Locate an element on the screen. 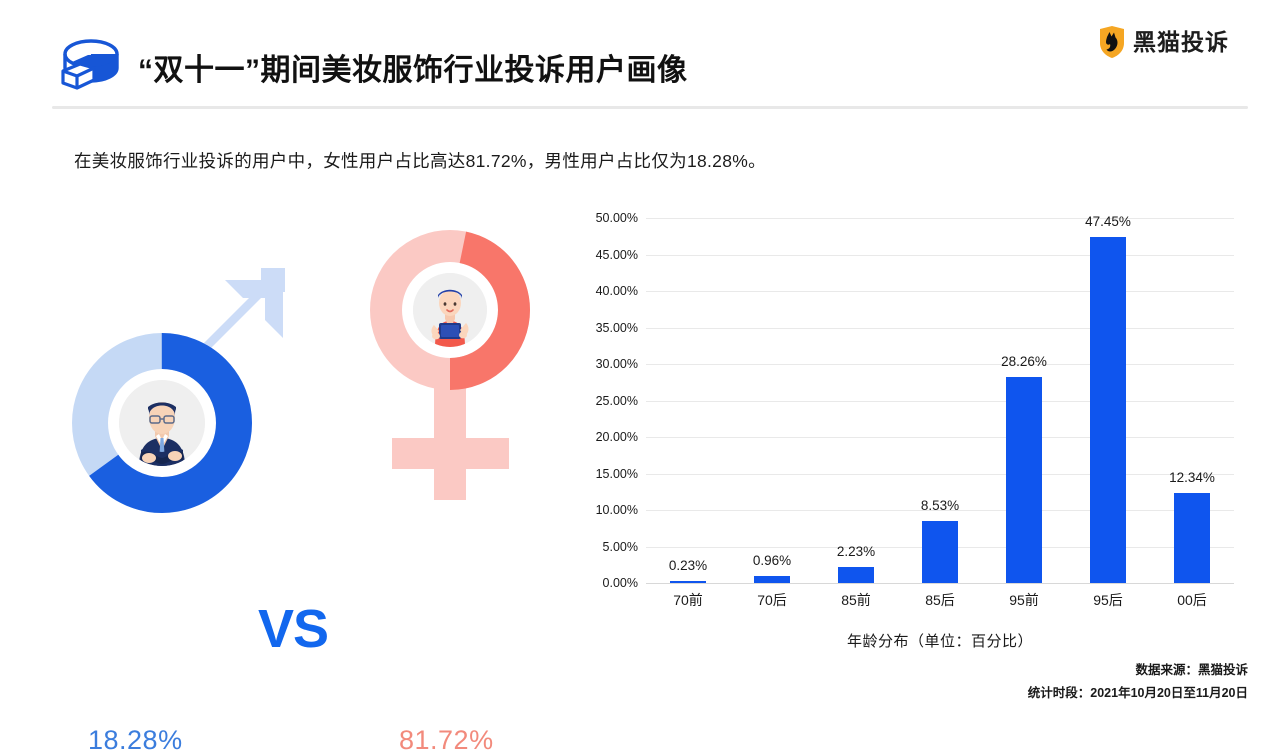 This screenshot has height=756, width=1280. mars-symbol-icon is located at coordinates (162, 423).